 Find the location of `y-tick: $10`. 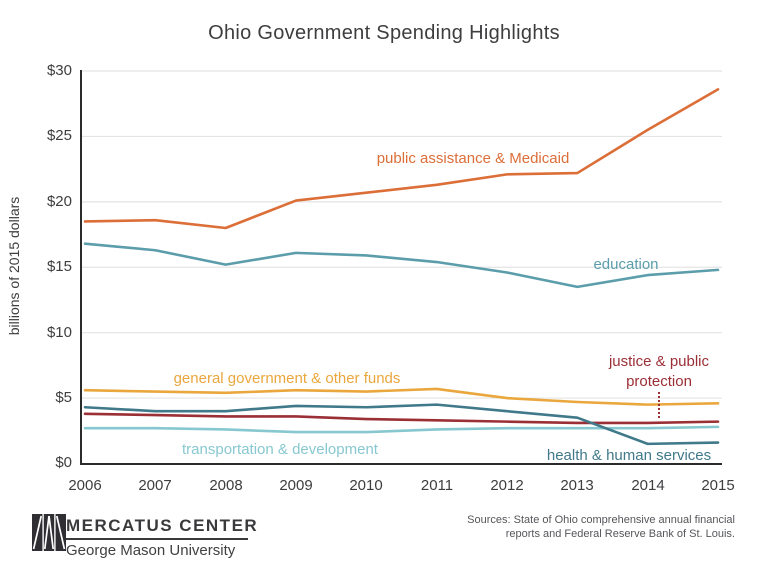

y-tick: $10 is located at coordinates (59, 332).